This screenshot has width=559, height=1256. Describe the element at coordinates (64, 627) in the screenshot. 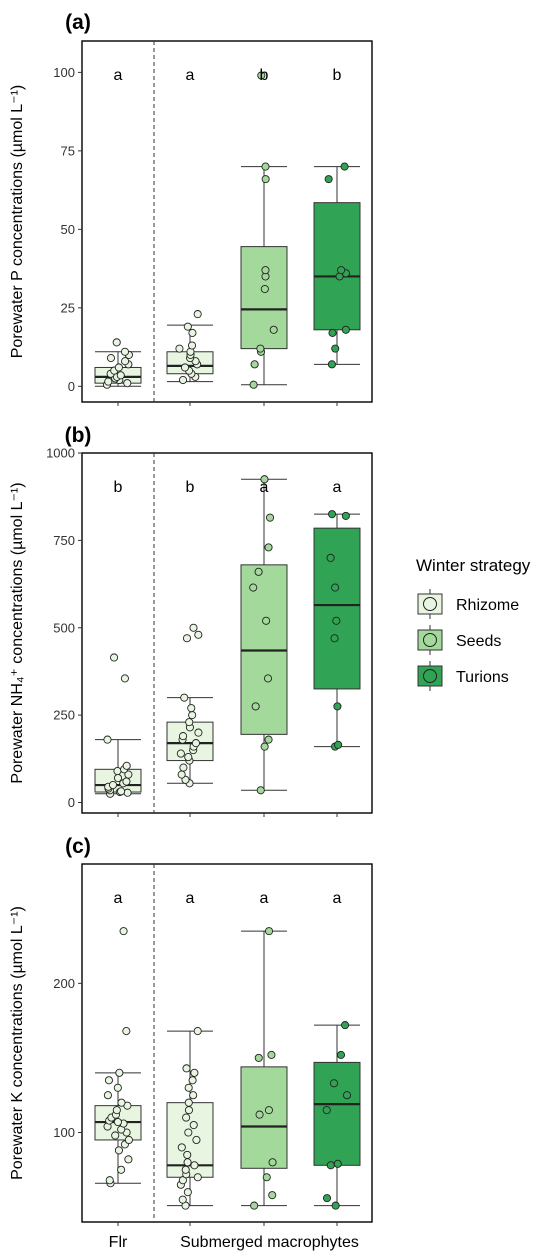

I see `y-tick-label: 500` at that location.